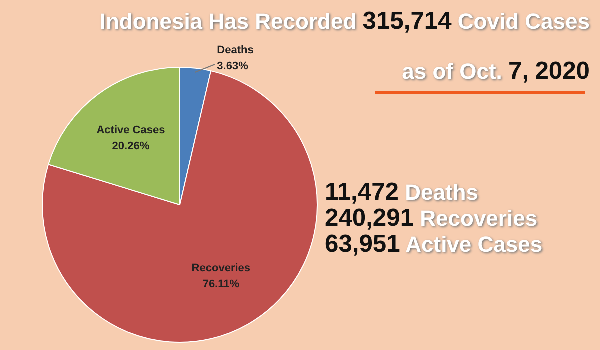 This screenshot has width=600, height=350. I want to click on text: 63,951 Active Cases, so click(434, 244).